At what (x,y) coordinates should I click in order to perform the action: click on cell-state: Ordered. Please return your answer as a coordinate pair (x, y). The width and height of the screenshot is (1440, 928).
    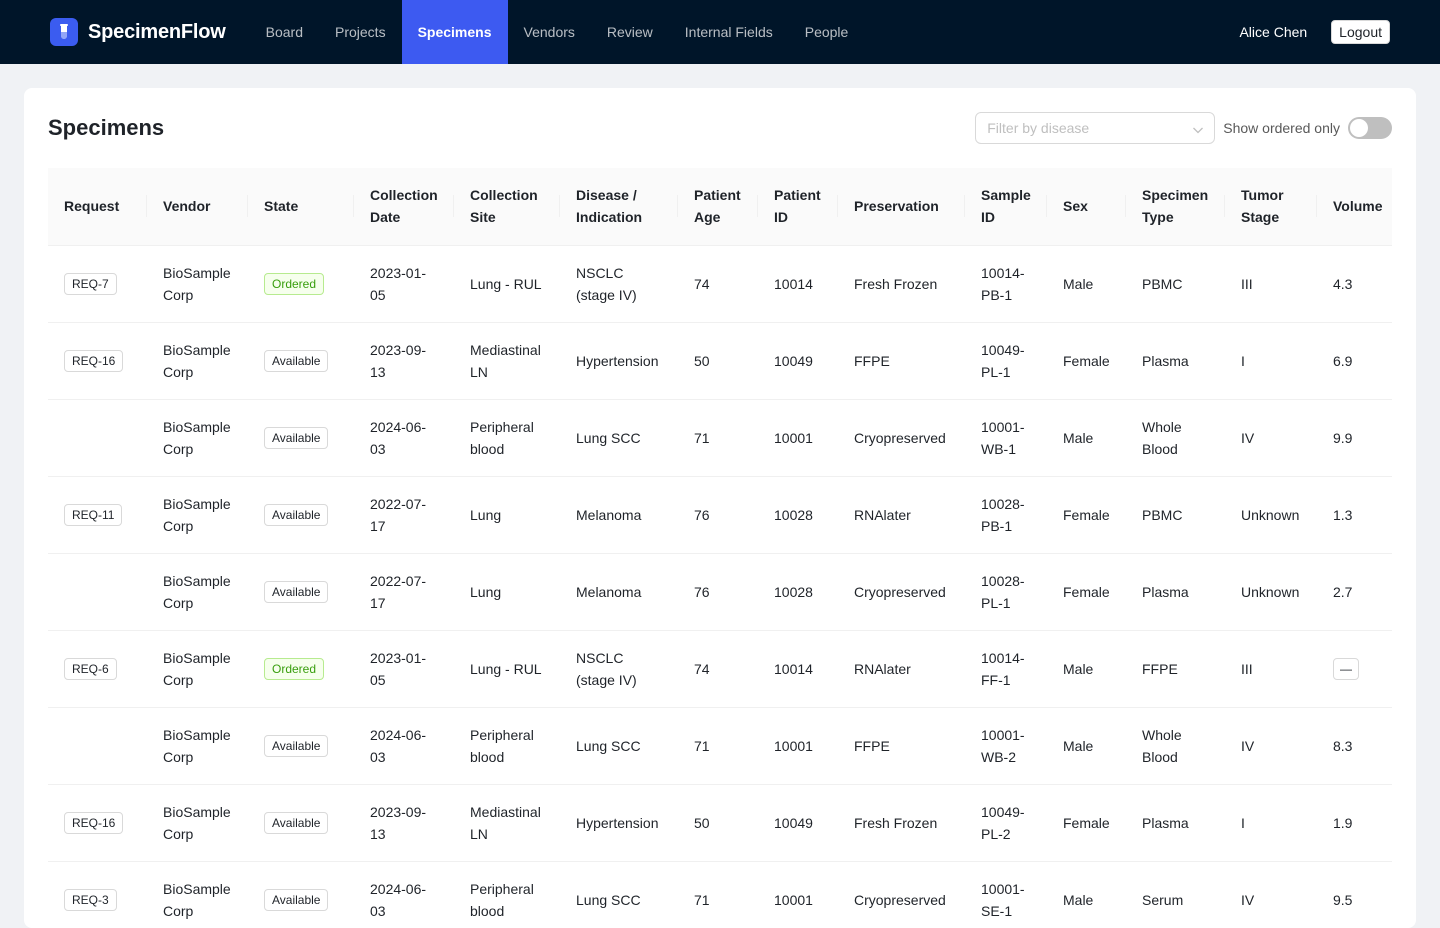
    Looking at the image, I should click on (301, 284).